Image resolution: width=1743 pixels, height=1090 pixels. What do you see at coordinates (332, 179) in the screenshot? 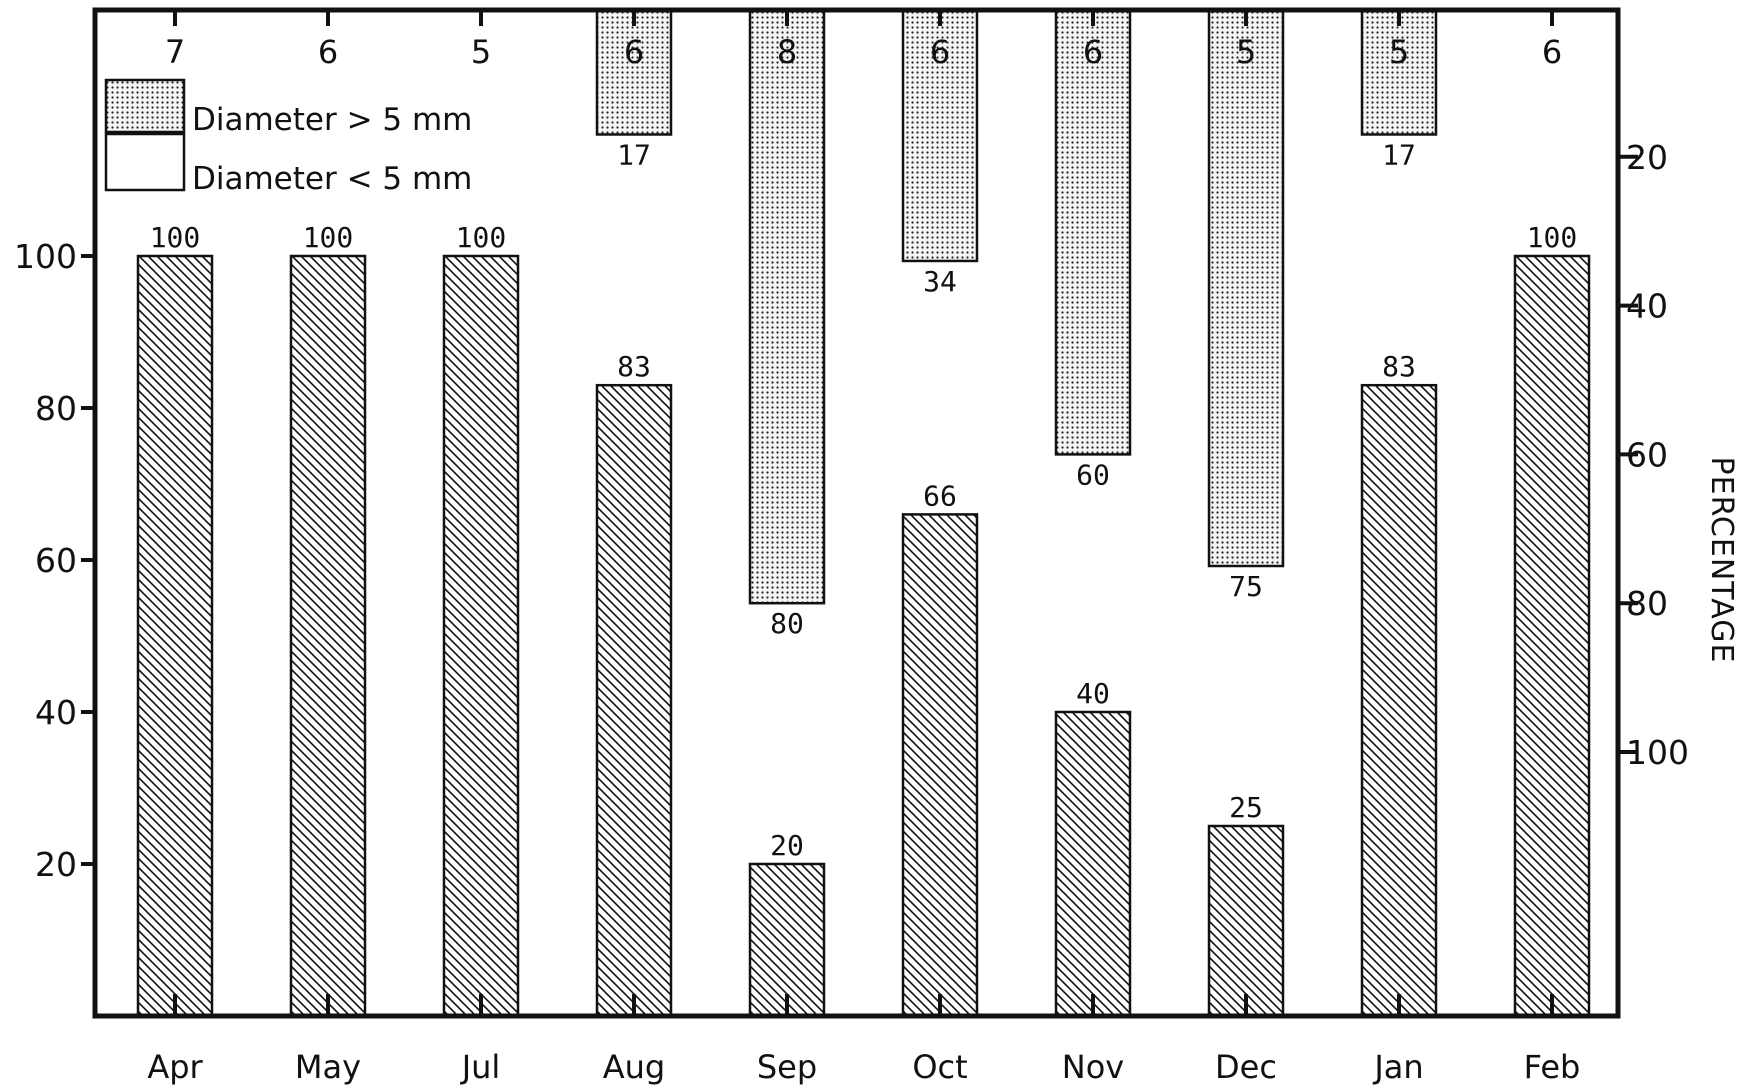
I see `legend-label-below-5mm: Diameter < 5 mm` at bounding box center [332, 179].